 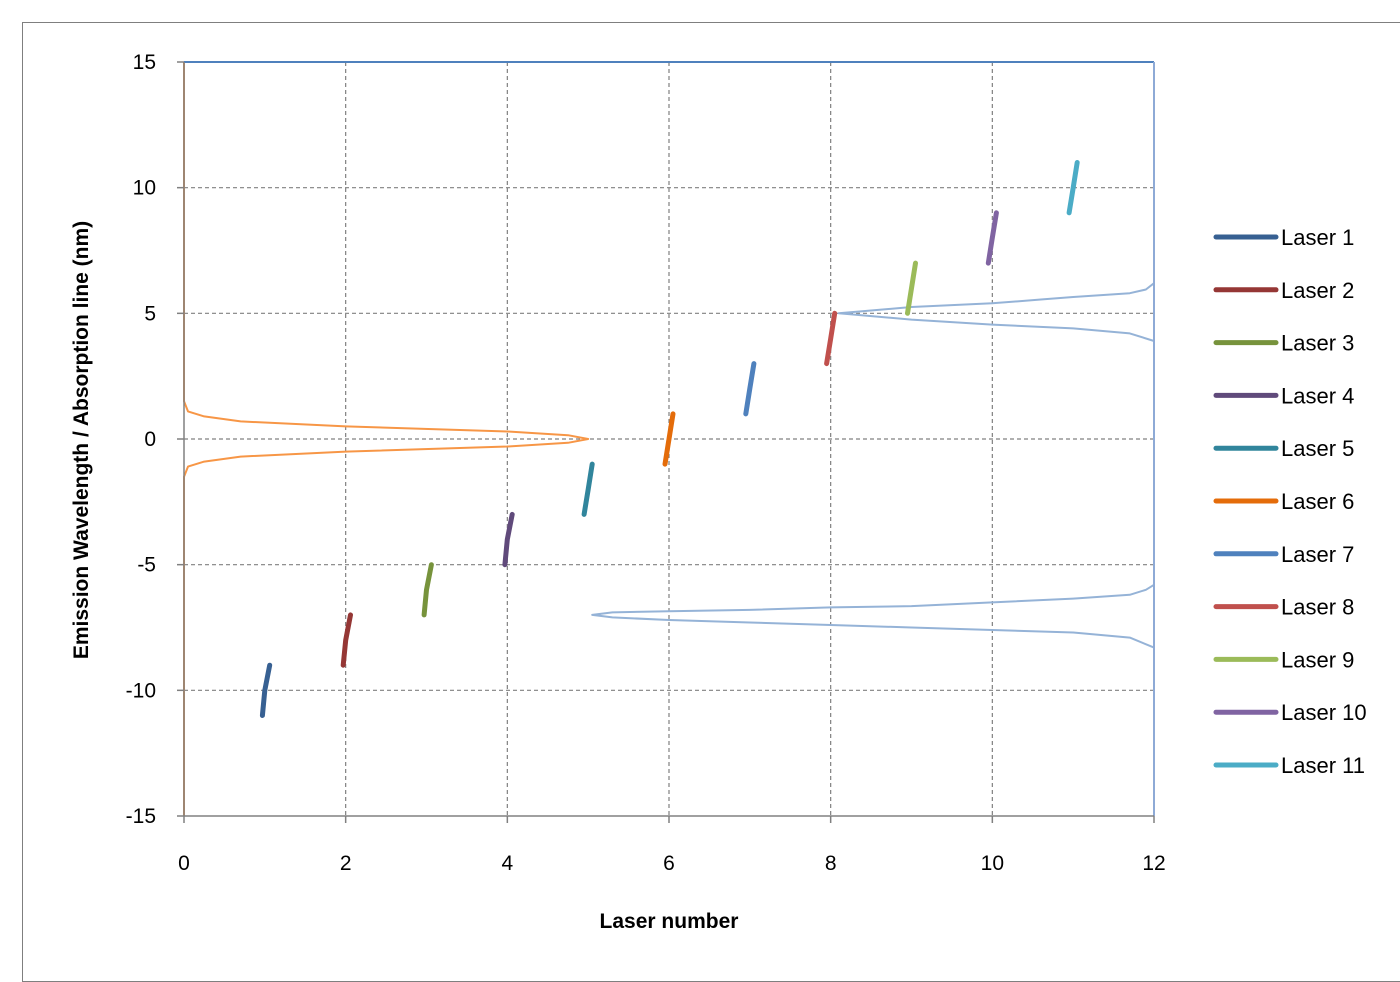 I want to click on y-tick-label: -15, so click(x=141, y=816).